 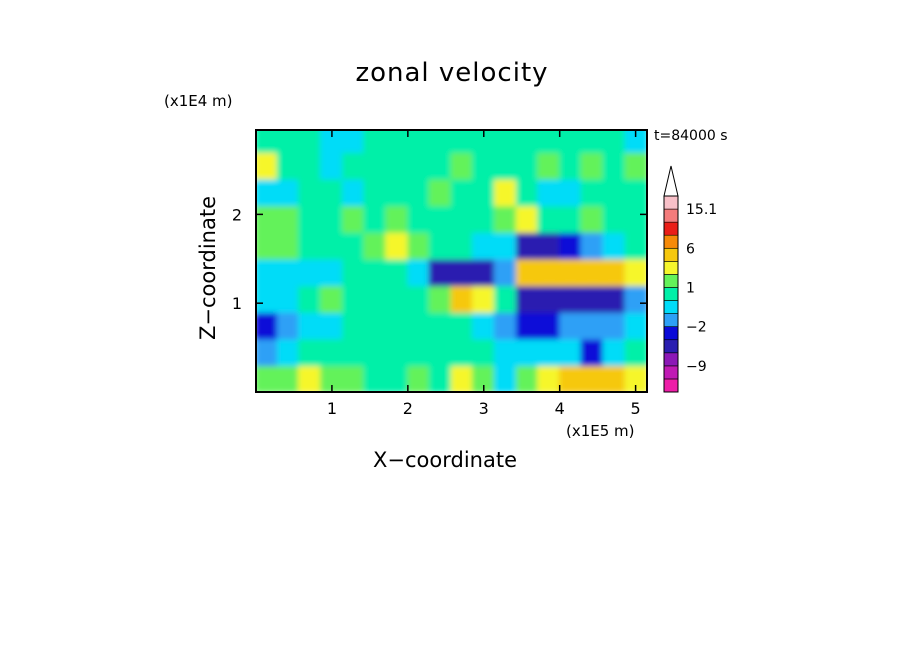 I want to click on x-tick-label: 5, so click(x=636, y=408).